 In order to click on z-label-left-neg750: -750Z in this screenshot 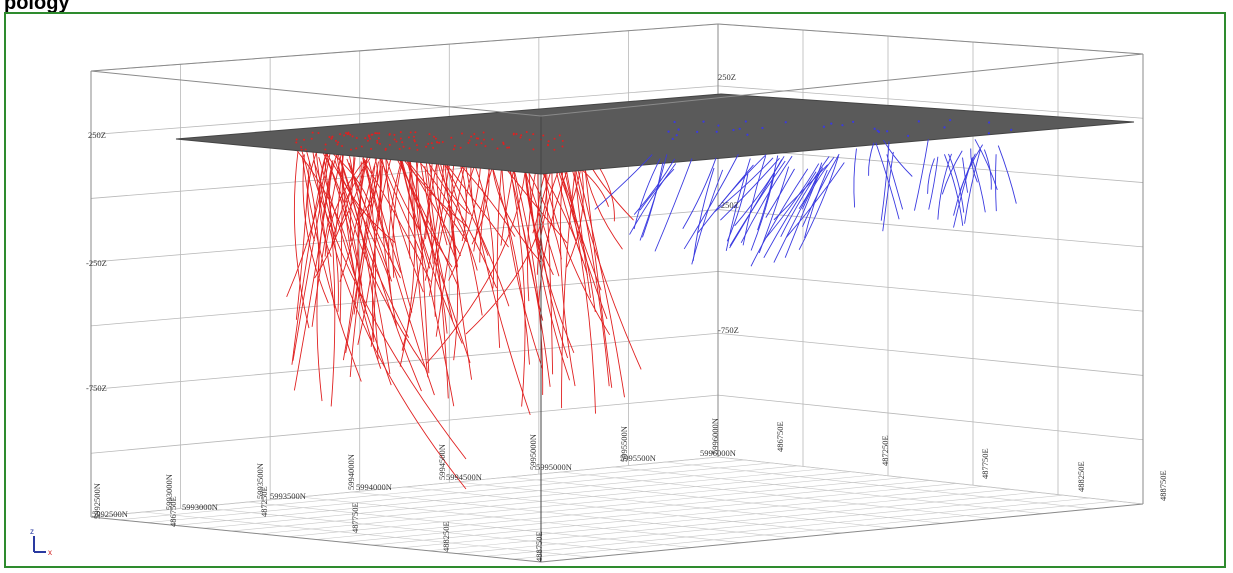, I will do `click(96, 388)`.